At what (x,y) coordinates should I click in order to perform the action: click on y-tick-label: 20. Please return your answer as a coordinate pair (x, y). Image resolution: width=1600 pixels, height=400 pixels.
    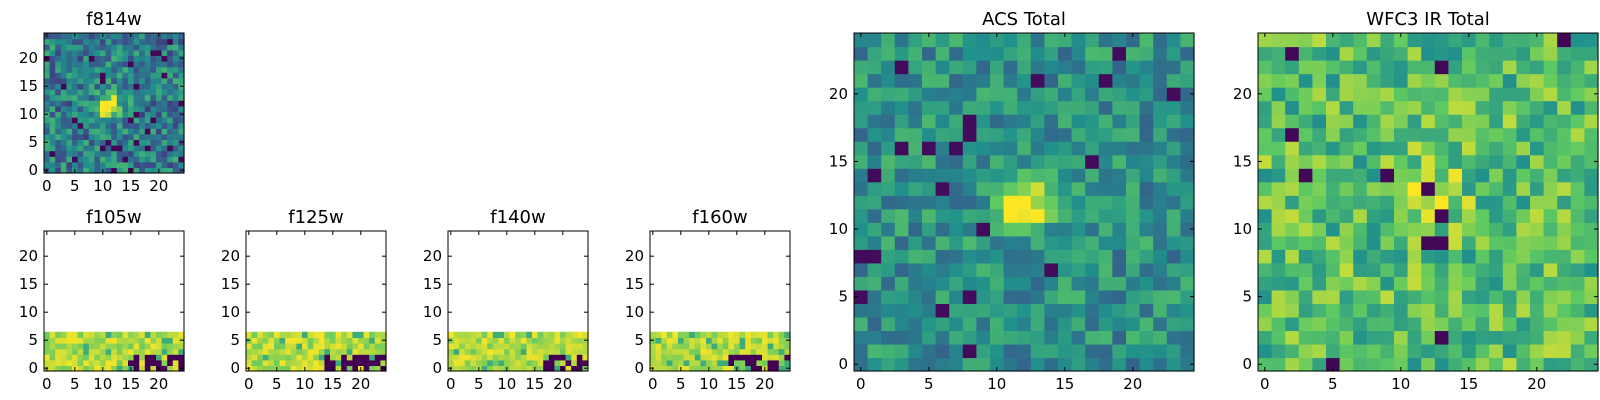
    Looking at the image, I should click on (28, 58).